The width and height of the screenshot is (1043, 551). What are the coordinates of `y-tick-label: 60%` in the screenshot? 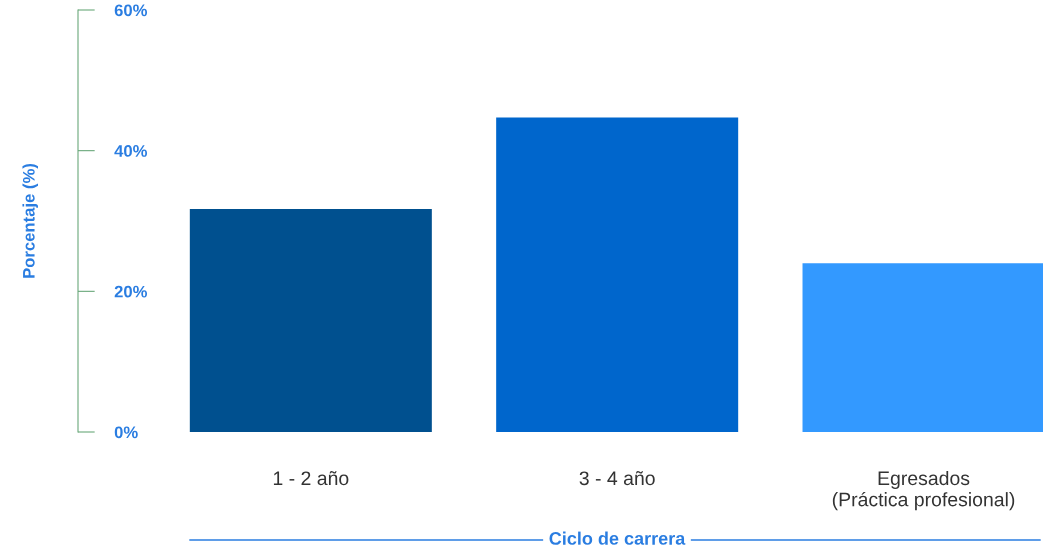 It's located at (131, 10).